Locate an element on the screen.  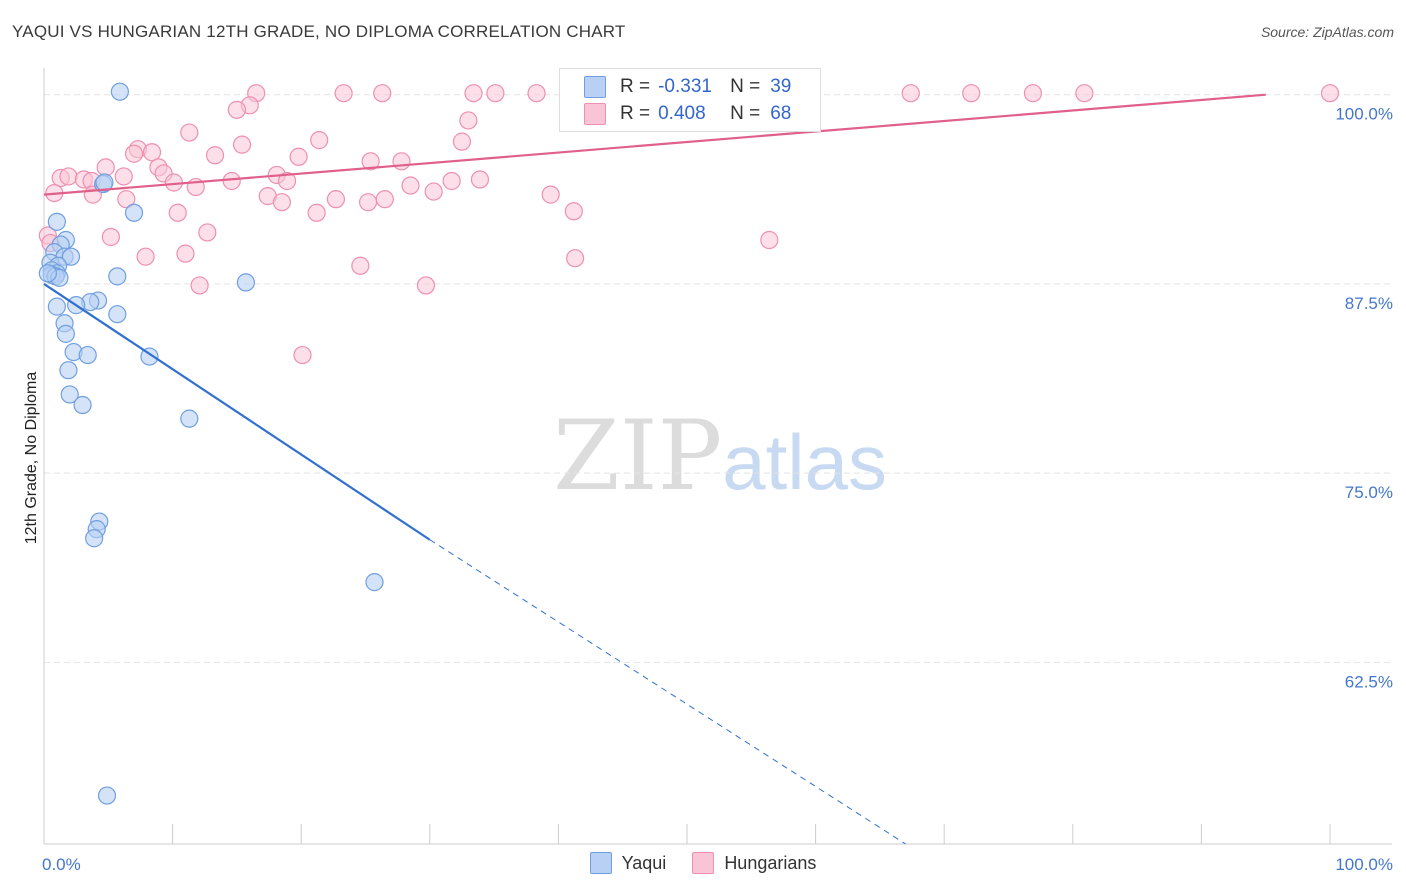
yaqui-swatch is located at coordinates (595, 87).